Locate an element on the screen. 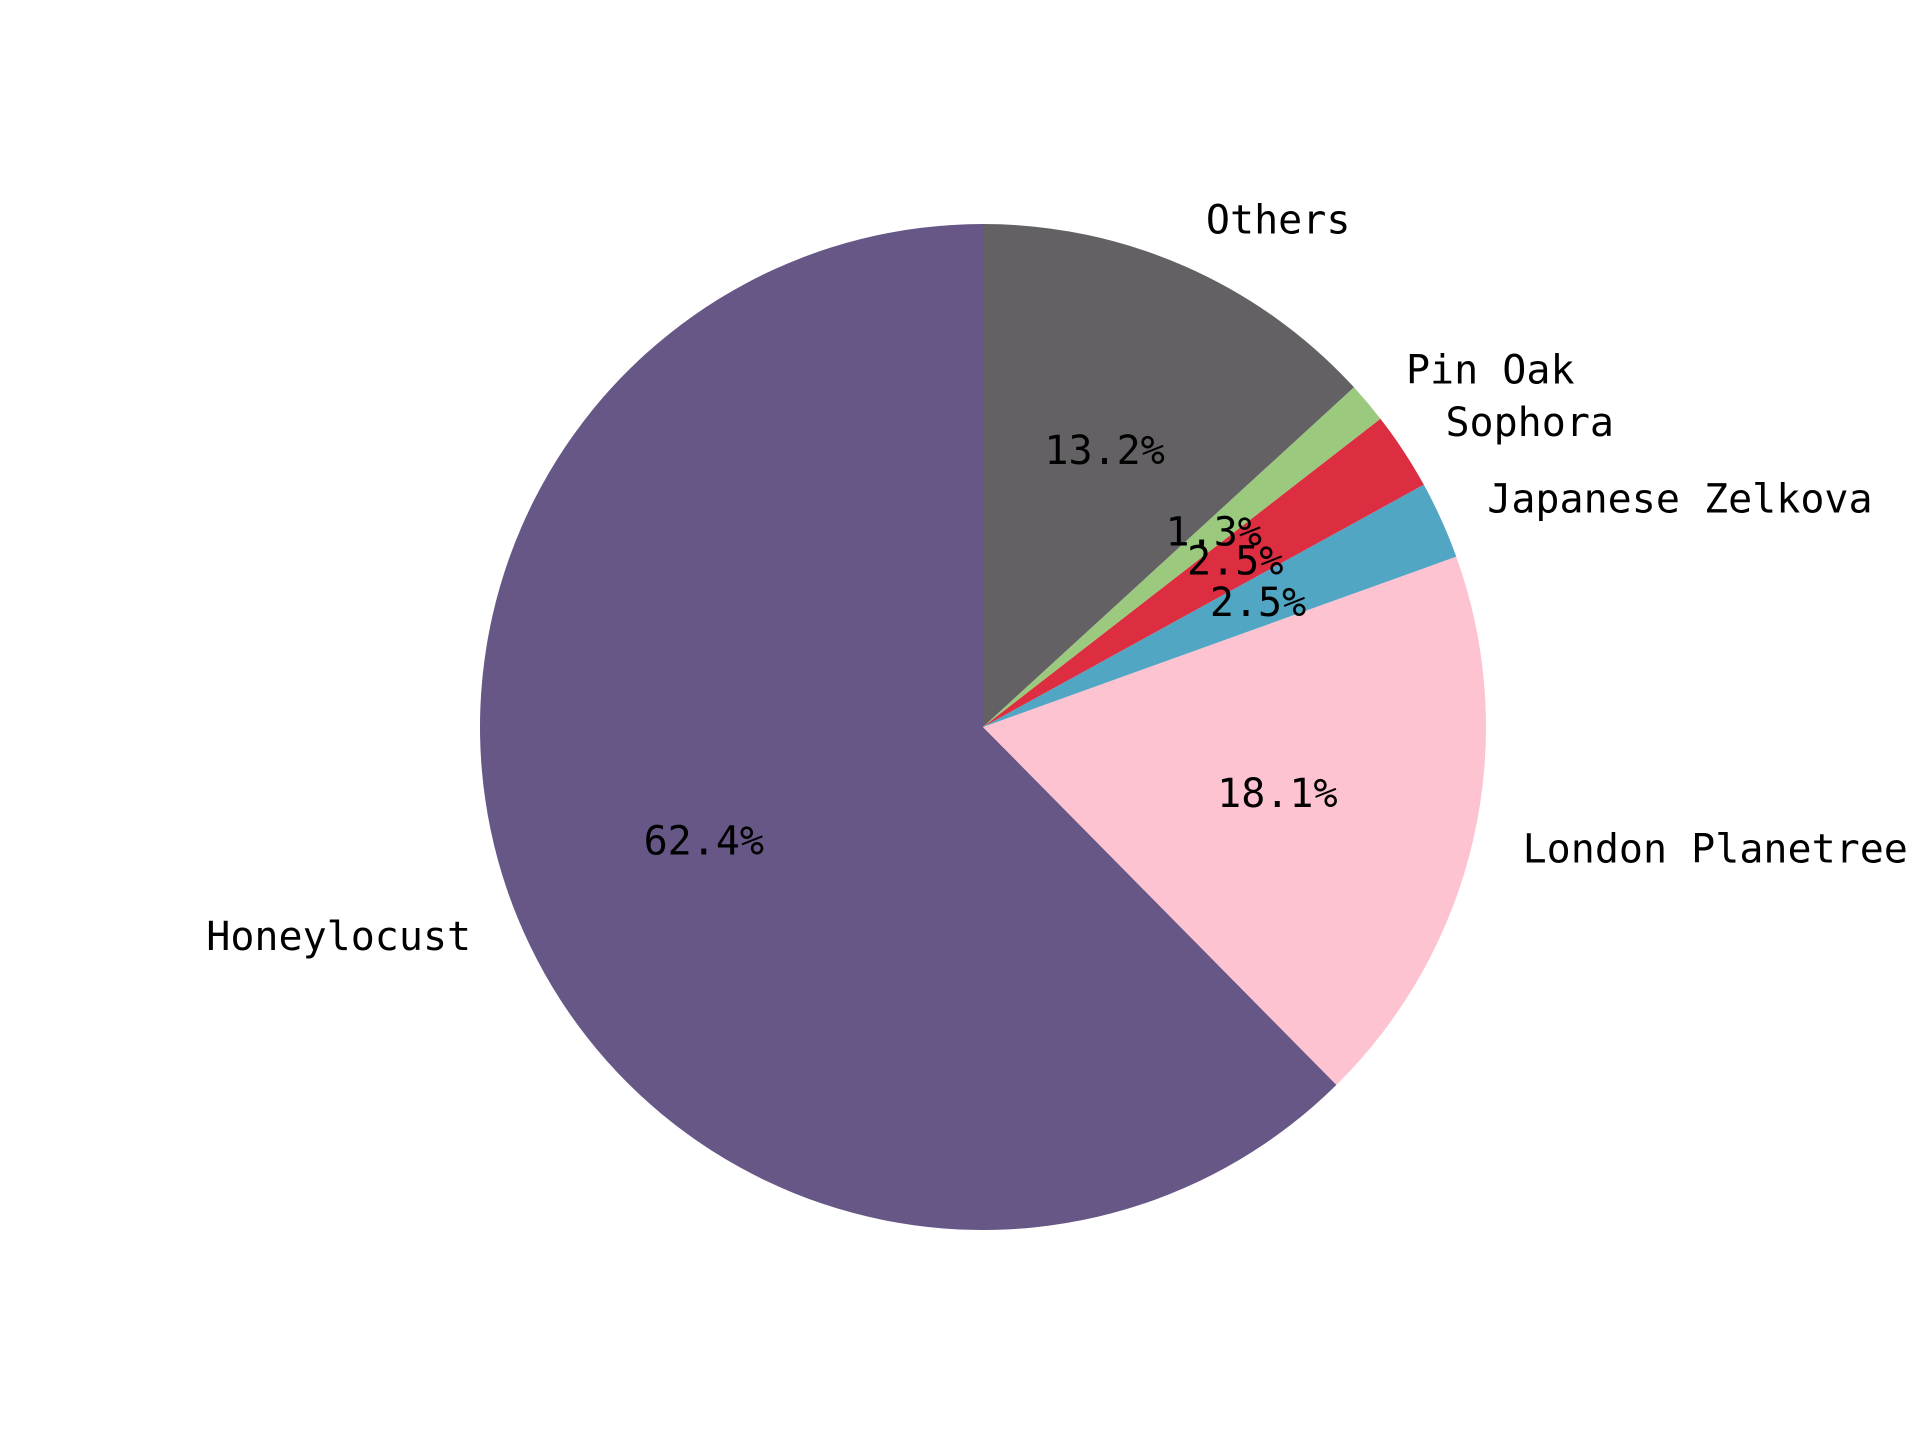 This screenshot has height=1440, width=1920. pct-label-london-planetree: 18.1% is located at coordinates (1277, 794).